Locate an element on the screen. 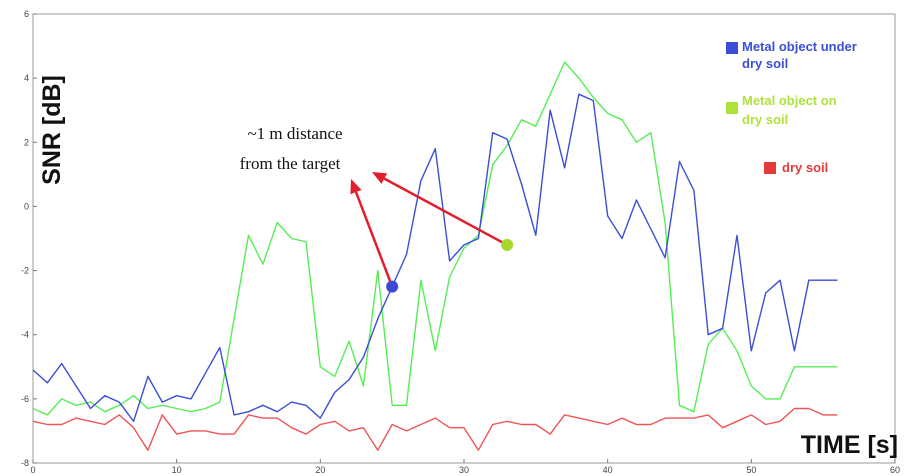  y-tick-label: -8 is located at coordinates (25, 463).